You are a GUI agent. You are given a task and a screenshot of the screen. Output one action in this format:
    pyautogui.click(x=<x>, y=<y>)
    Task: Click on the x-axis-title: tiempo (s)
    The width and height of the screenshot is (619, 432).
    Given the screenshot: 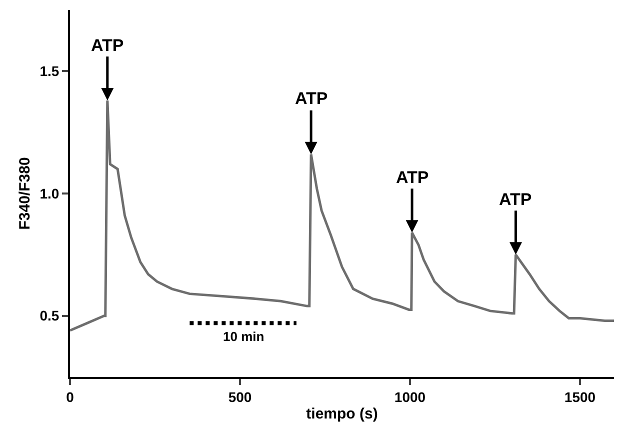 What is the action you would take?
    pyautogui.click(x=342, y=413)
    